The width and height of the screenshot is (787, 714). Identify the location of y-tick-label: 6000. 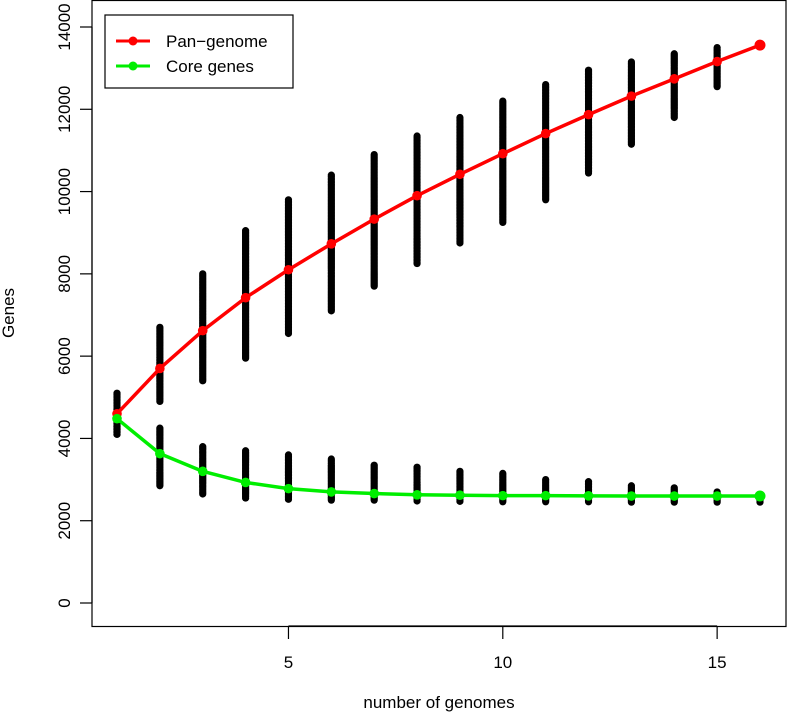
(64, 356).